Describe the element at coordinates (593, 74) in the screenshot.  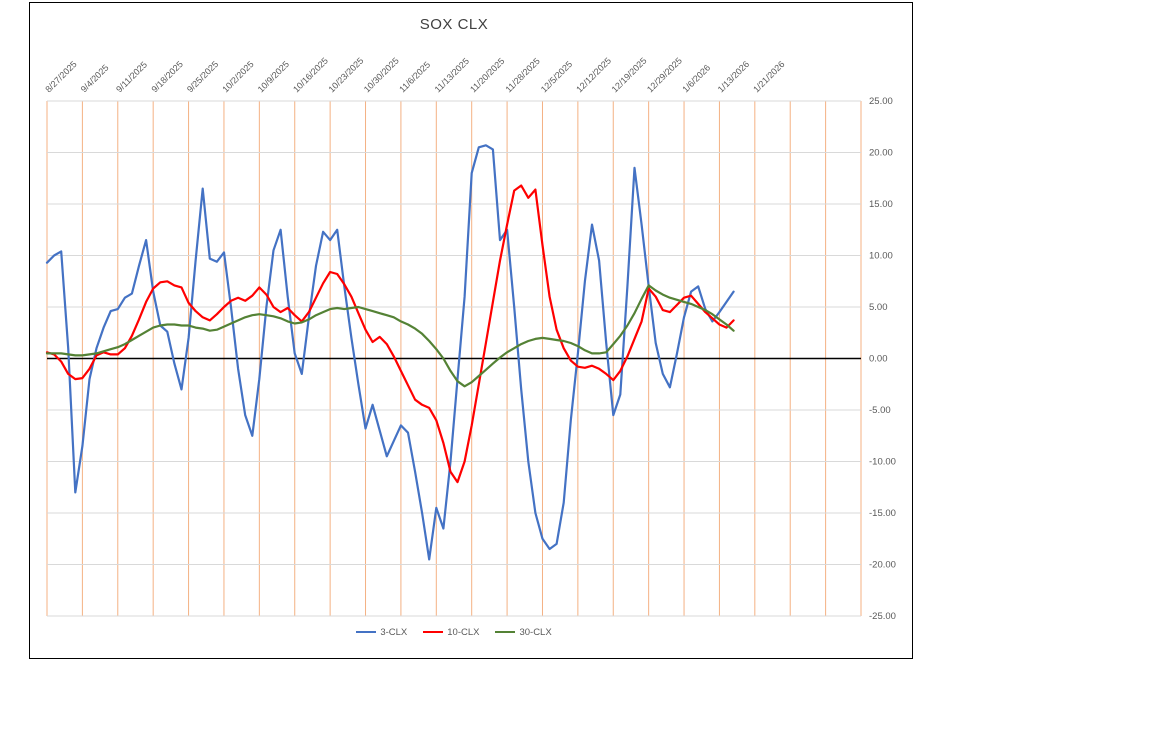
I see `x-axis-label: 12/12/2025` at that location.